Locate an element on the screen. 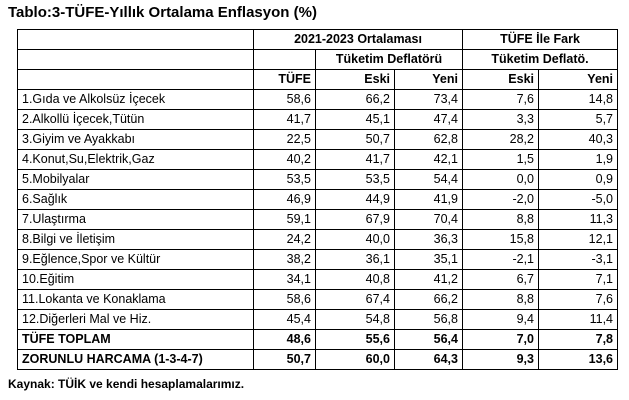 This screenshot has width=629, height=400. header-row-columns: TÜFE Eski Yeni Eski Yeni is located at coordinates (318, 79).